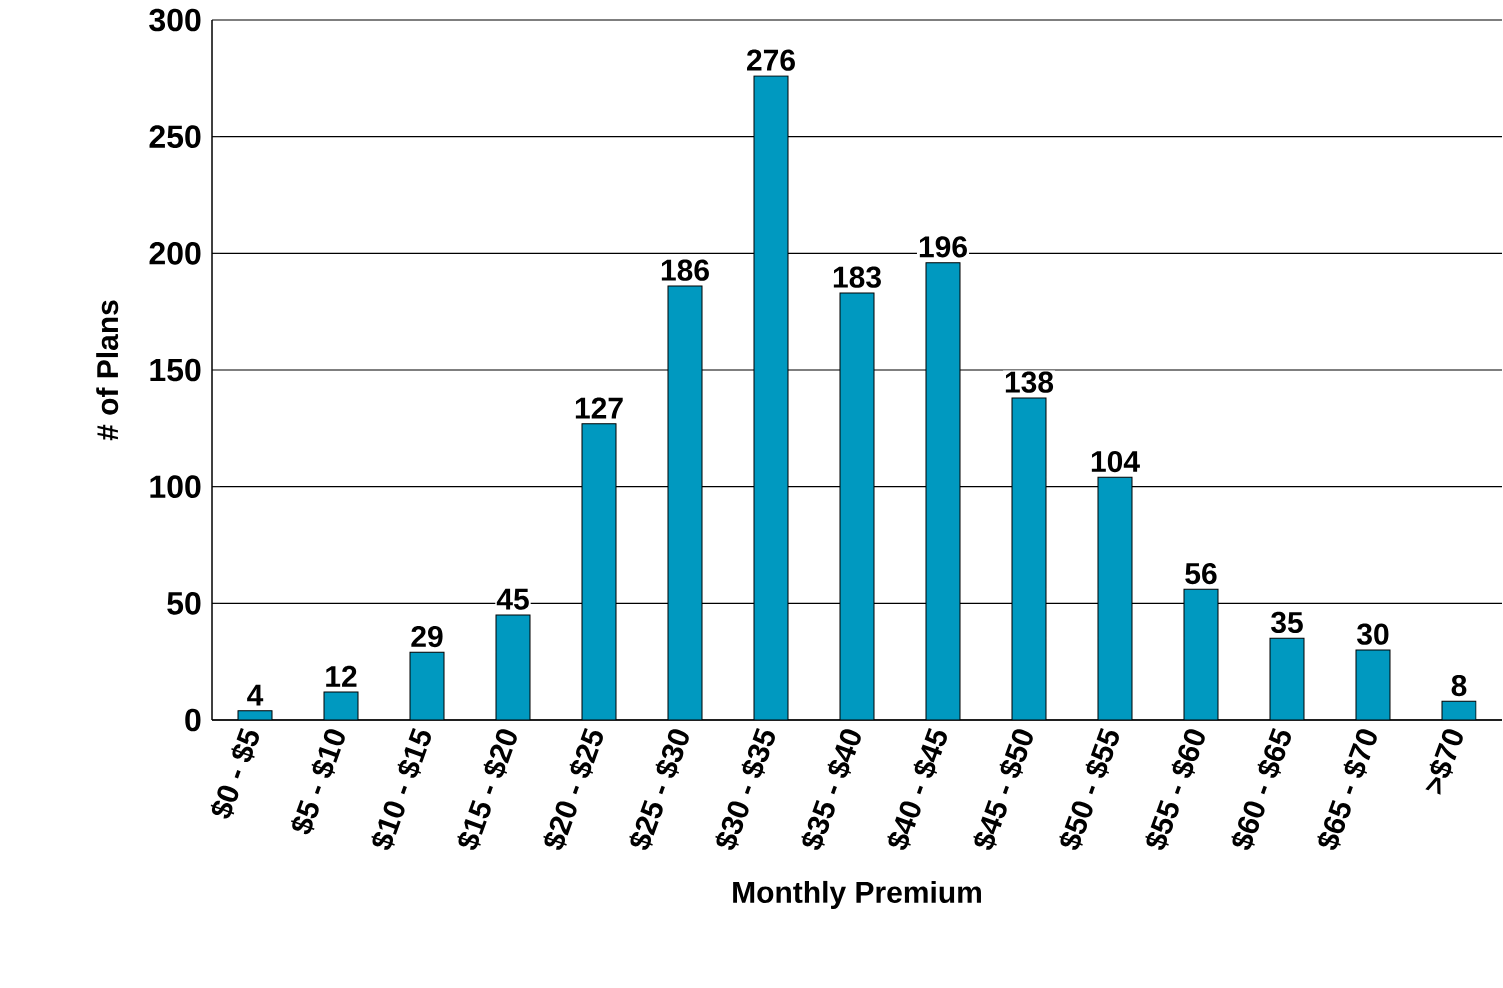 This screenshot has height=988, width=1503. I want to click on x-tick-label: $60 - $65, so click(1261, 788).